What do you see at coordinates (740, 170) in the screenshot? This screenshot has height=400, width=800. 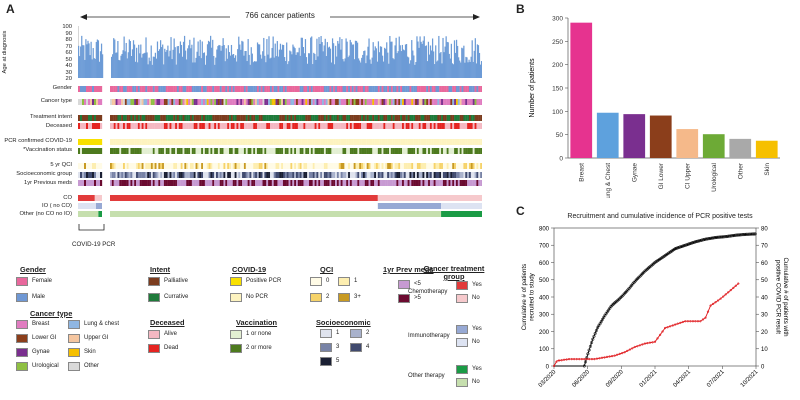 I see `x-tick-label: Other` at bounding box center [740, 170].